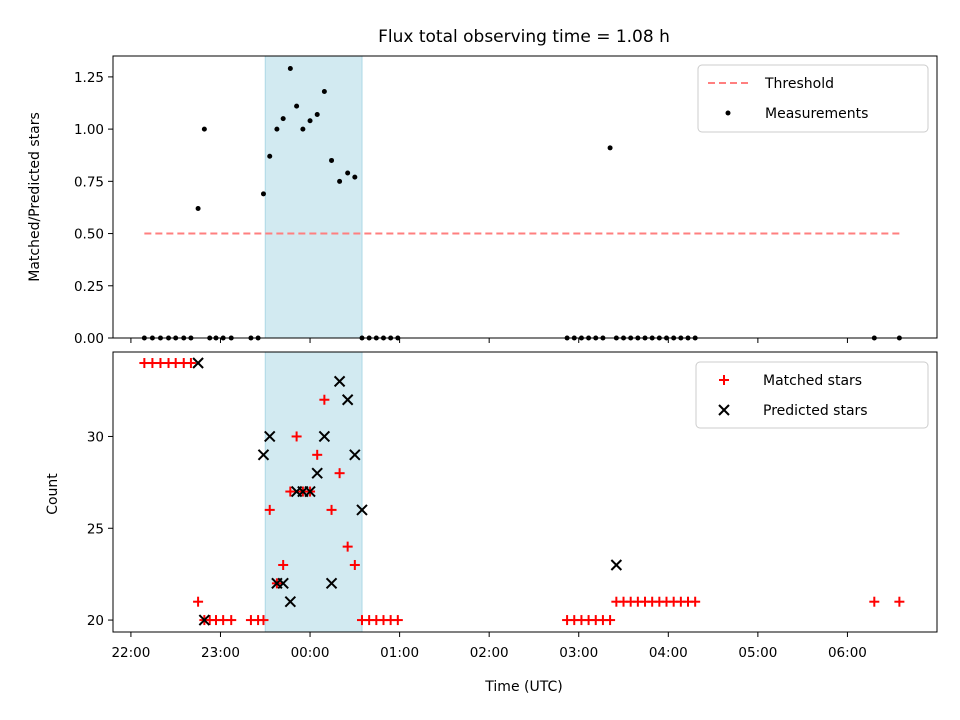 Image resolution: width=960 pixels, height=720 pixels. I want to click on y-tick-label: 0.00, so click(89, 339).